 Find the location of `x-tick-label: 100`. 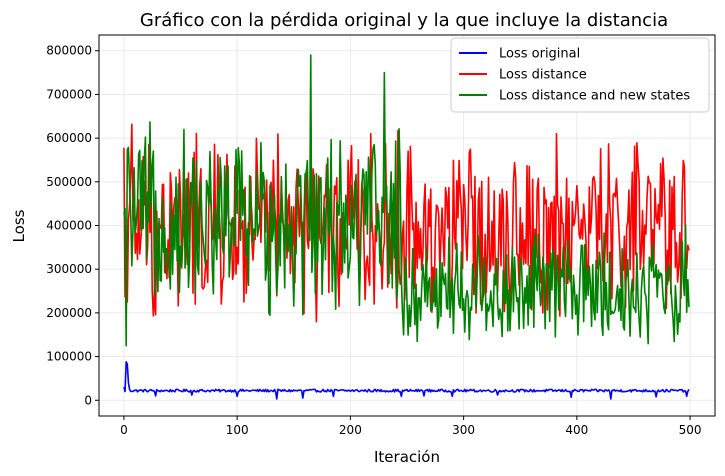

x-tick-label: 100 is located at coordinates (237, 430).